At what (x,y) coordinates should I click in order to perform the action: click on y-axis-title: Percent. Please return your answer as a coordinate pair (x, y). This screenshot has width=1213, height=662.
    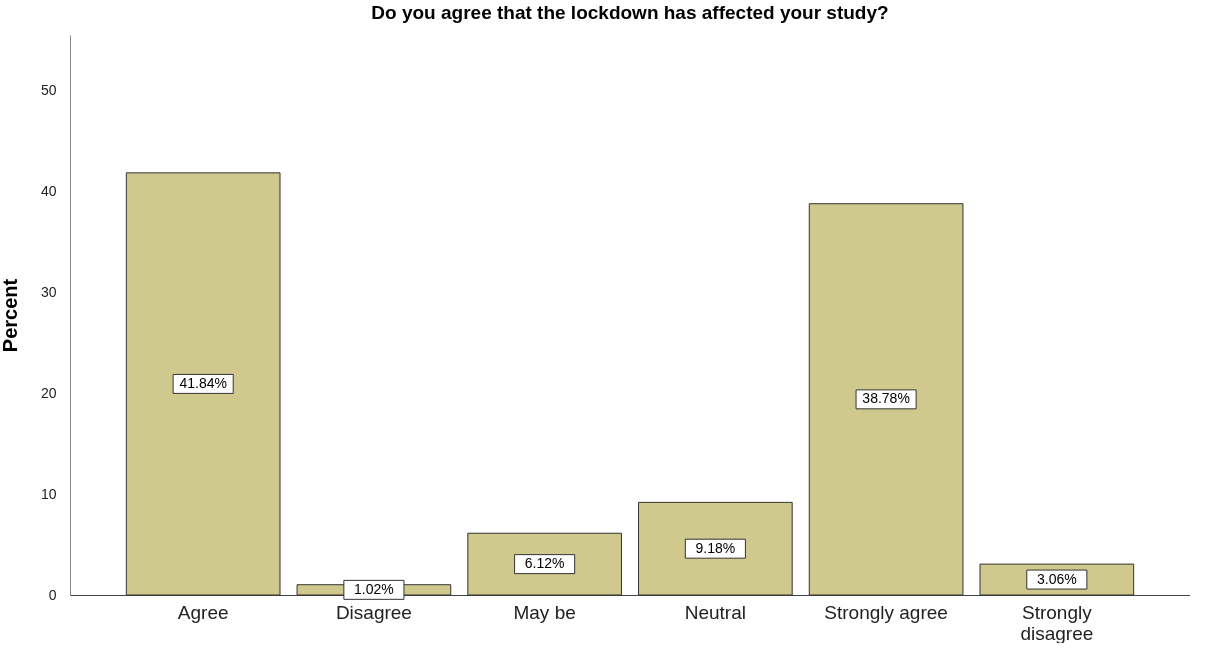
    Looking at the image, I should click on (10, 315).